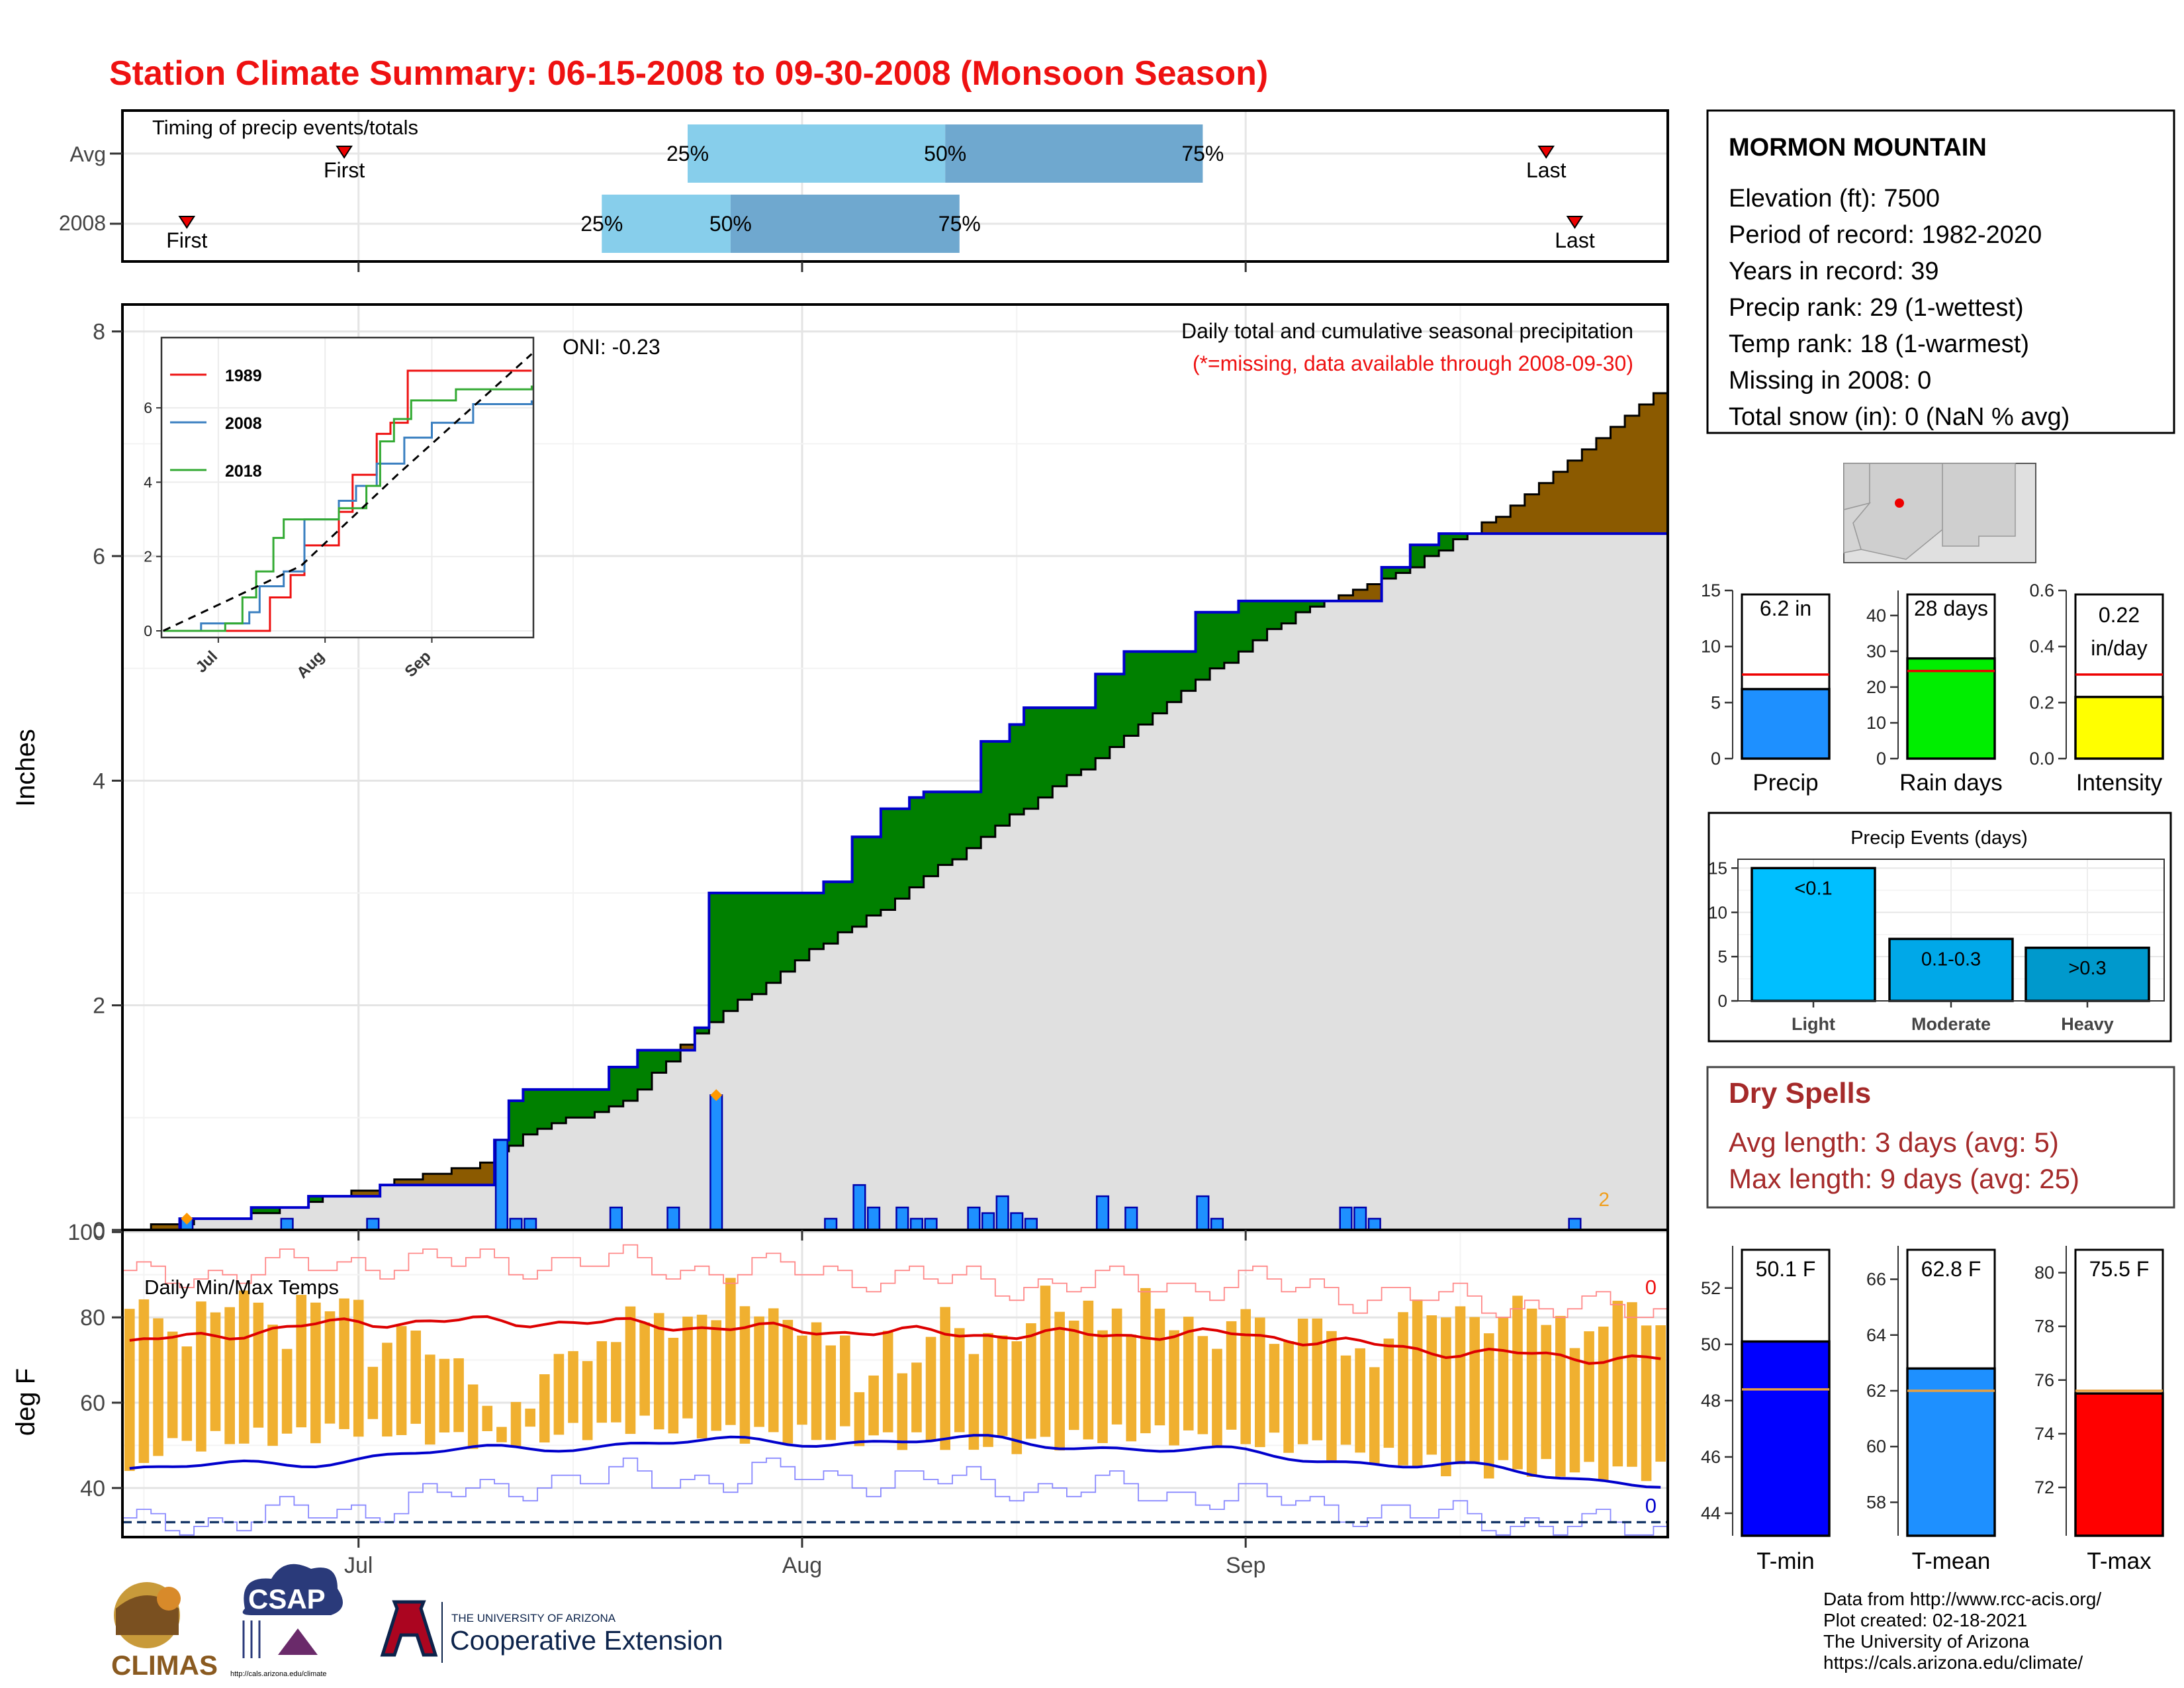 This screenshot has width=2184, height=1688. Describe the element at coordinates (2087, 1024) in the screenshot. I see `events-category-label: Heavy` at that location.